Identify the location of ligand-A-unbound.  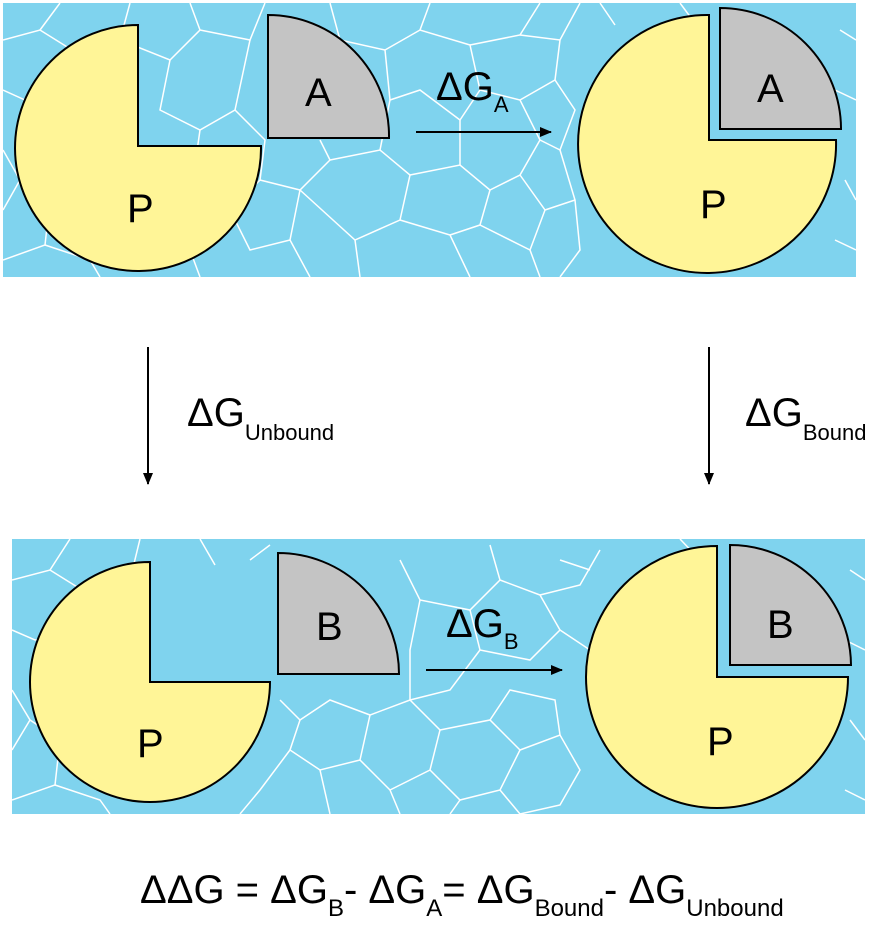
(329, 76).